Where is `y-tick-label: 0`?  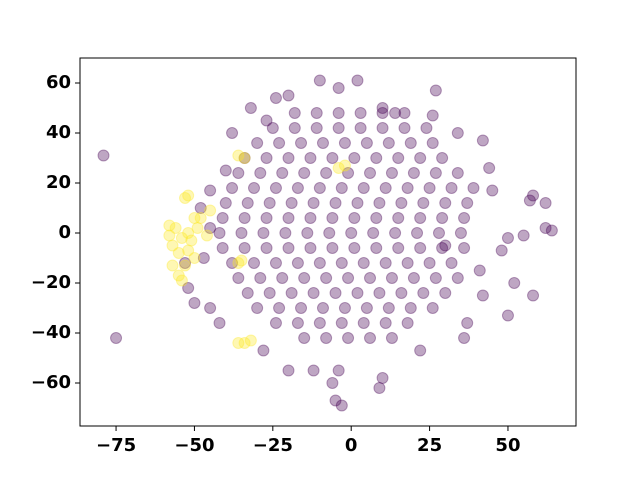
y-tick-label: 0 is located at coordinates (64, 232).